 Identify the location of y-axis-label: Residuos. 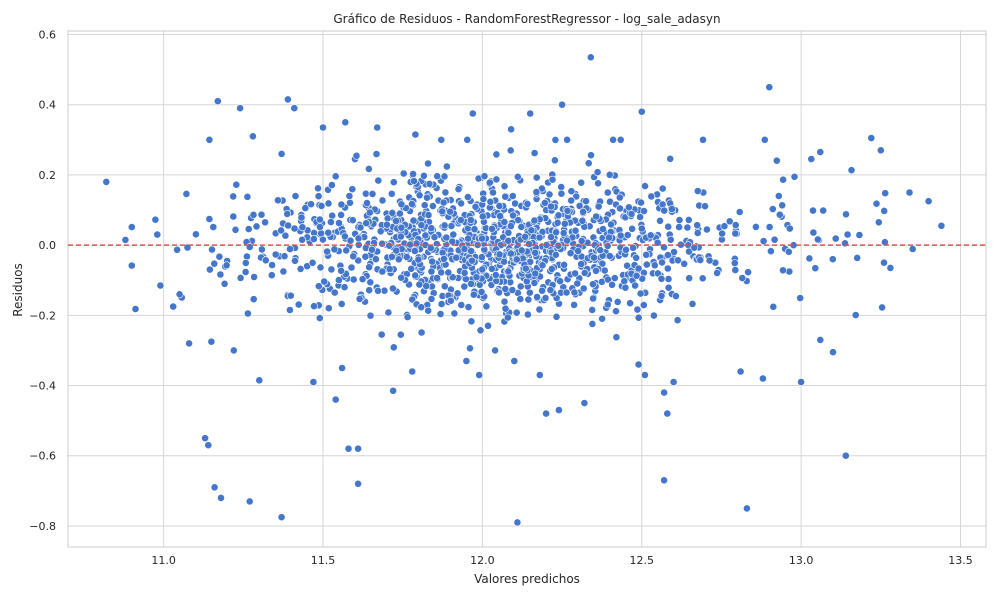
(18, 290).